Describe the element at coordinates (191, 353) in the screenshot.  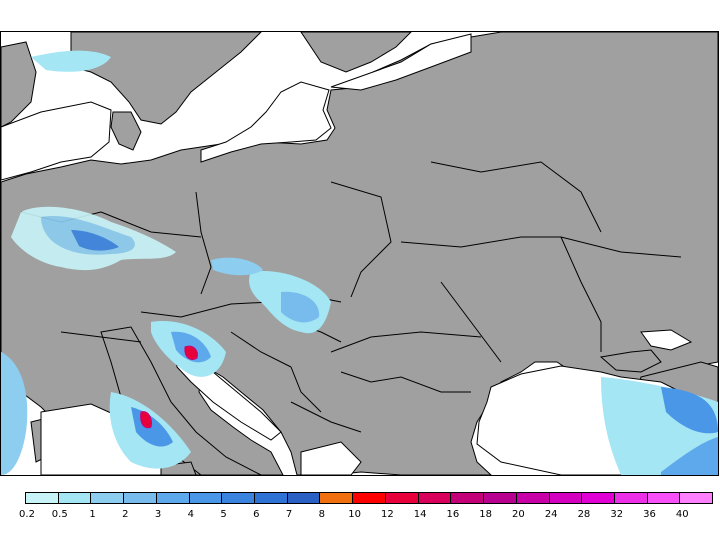
I see `precip-slovenia-max` at that location.